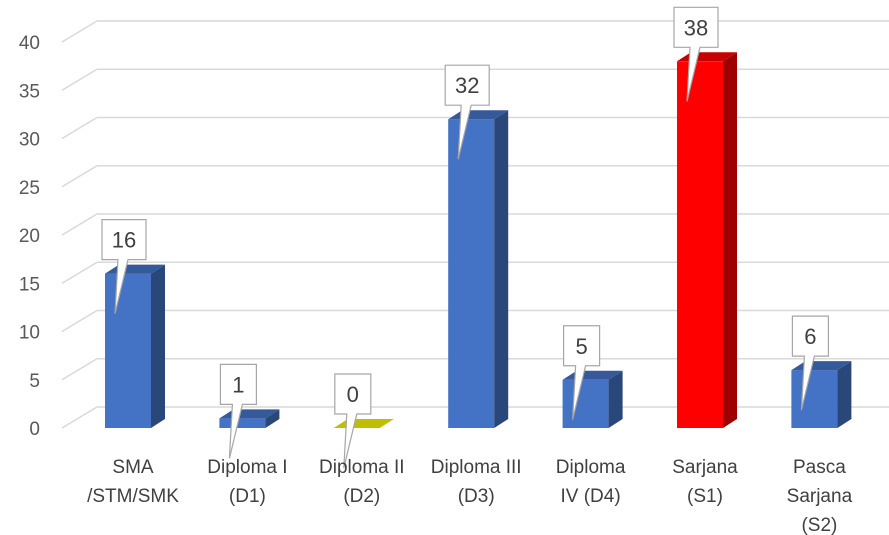 This screenshot has width=889, height=535. I want to click on category-label: Diploma III (D3), so click(476, 482).